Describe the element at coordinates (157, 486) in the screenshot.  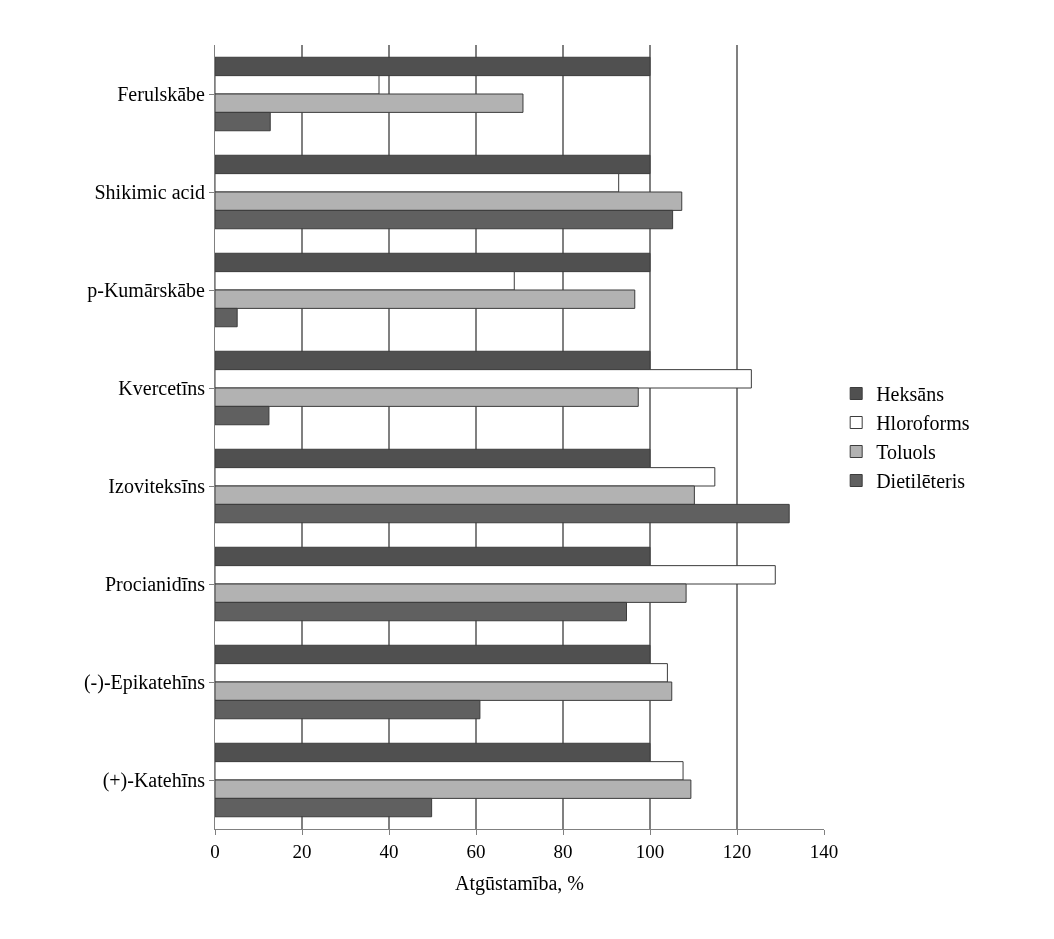
I see `y-tick-label: Izoviteksīns` at that location.